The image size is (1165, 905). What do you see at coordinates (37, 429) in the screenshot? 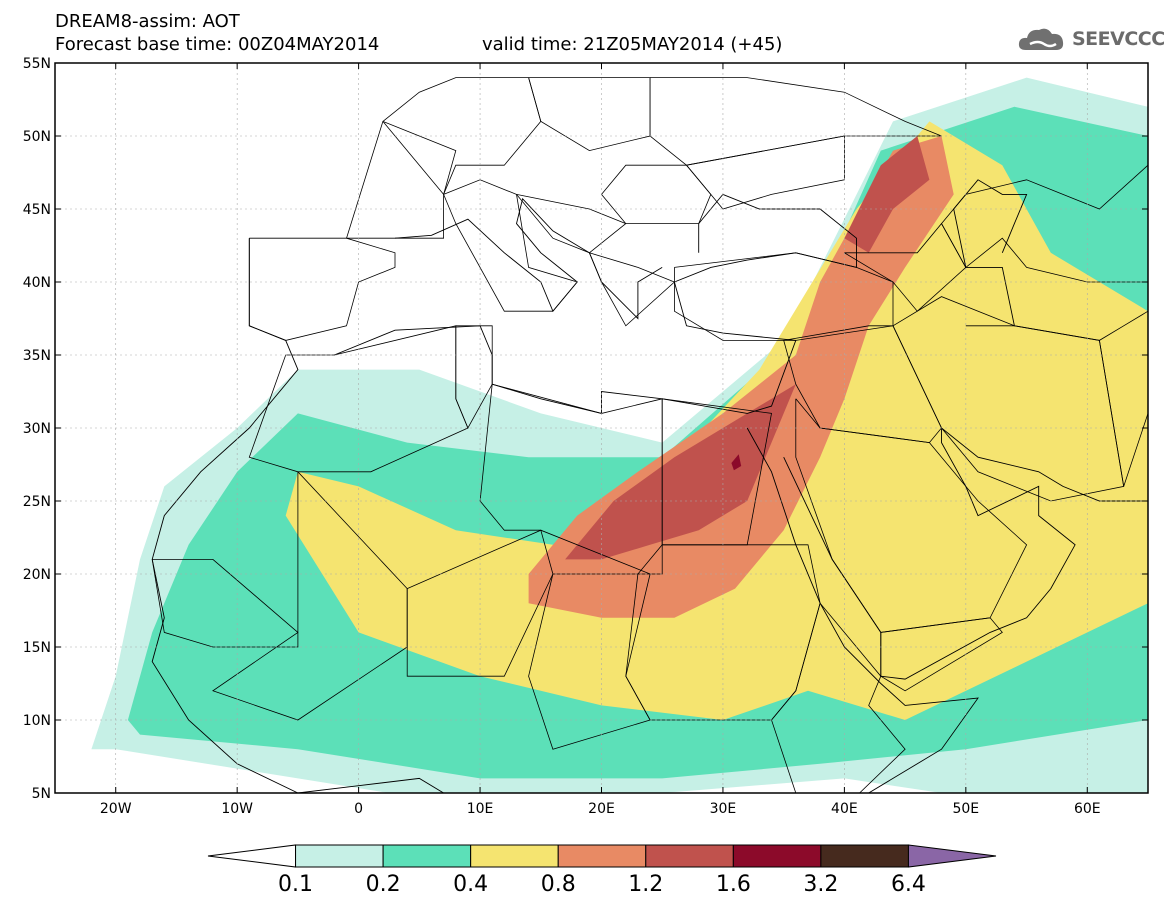
I see `lat-tick-label: 30N` at bounding box center [37, 429].